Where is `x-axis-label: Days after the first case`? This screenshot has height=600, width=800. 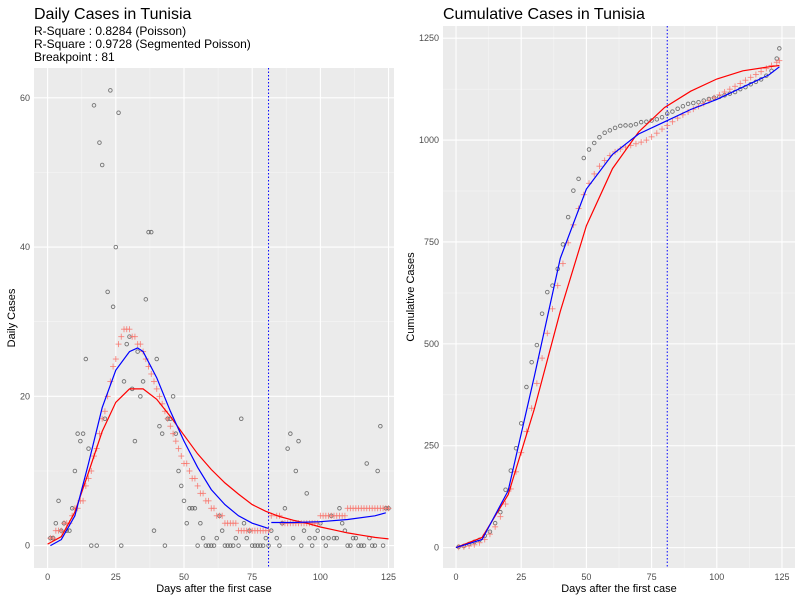
x-axis-label: Days after the first case is located at coordinates (619, 589).